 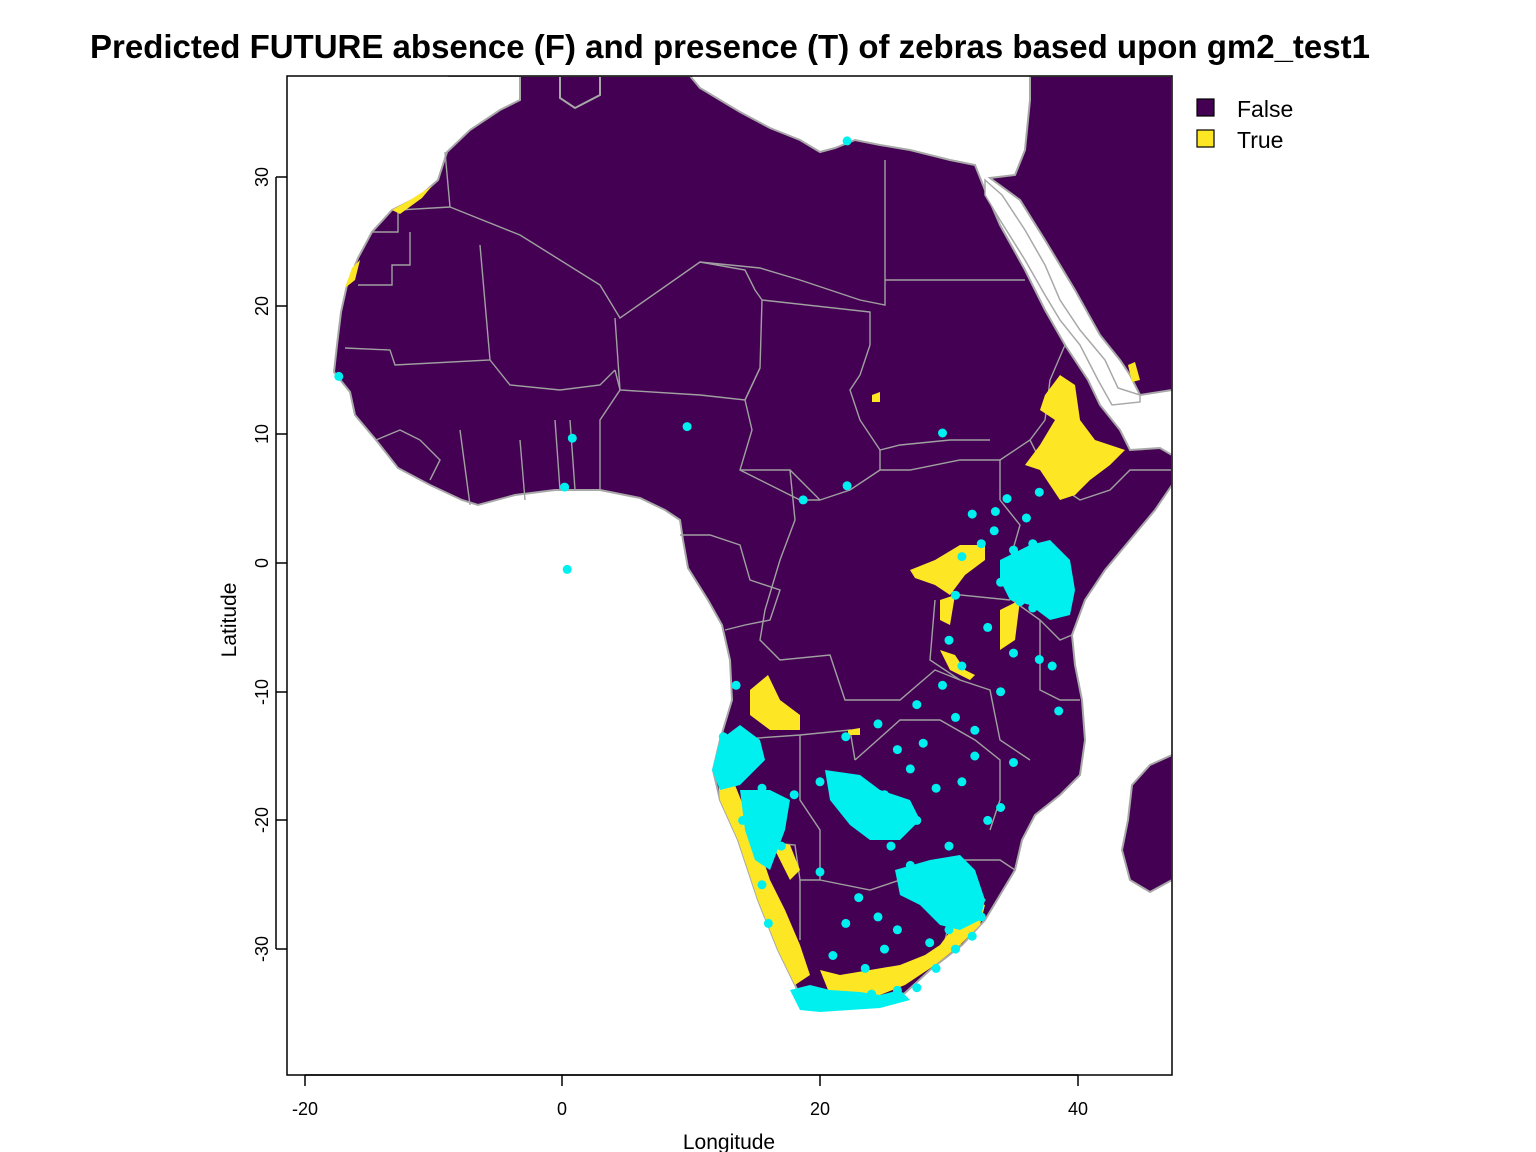 I want to click on y-axis: 30 20 10 0 -10 -20 -30 Latitude, so click(x=252, y=564).